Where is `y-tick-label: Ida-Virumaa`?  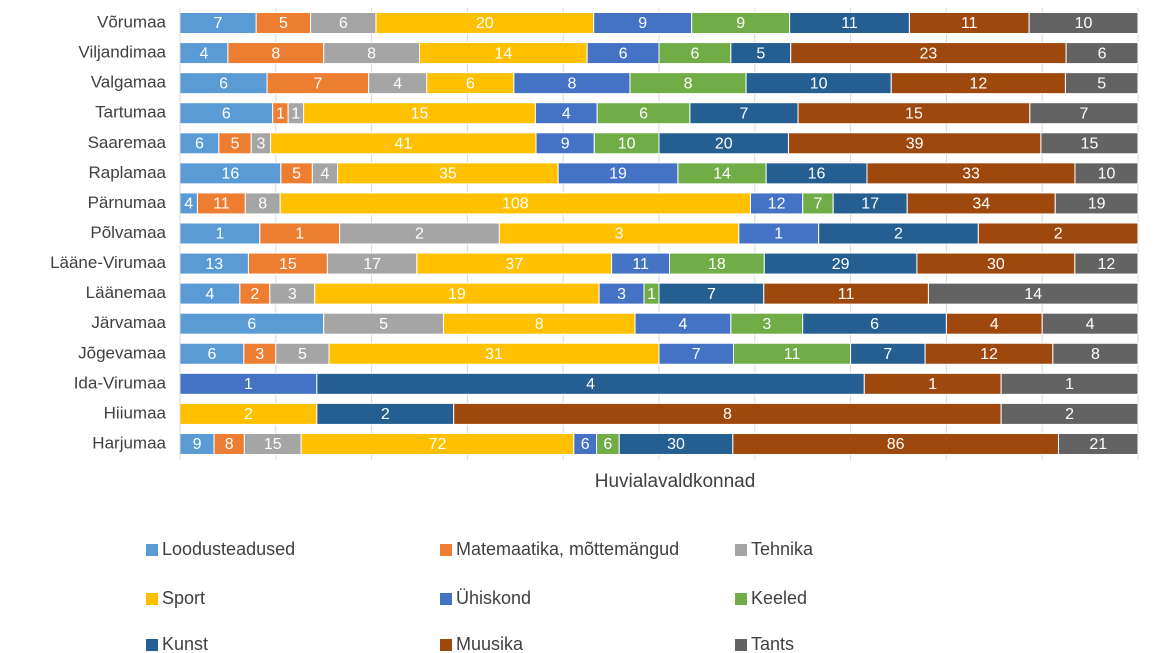
y-tick-label: Ida-Virumaa is located at coordinates (120, 382).